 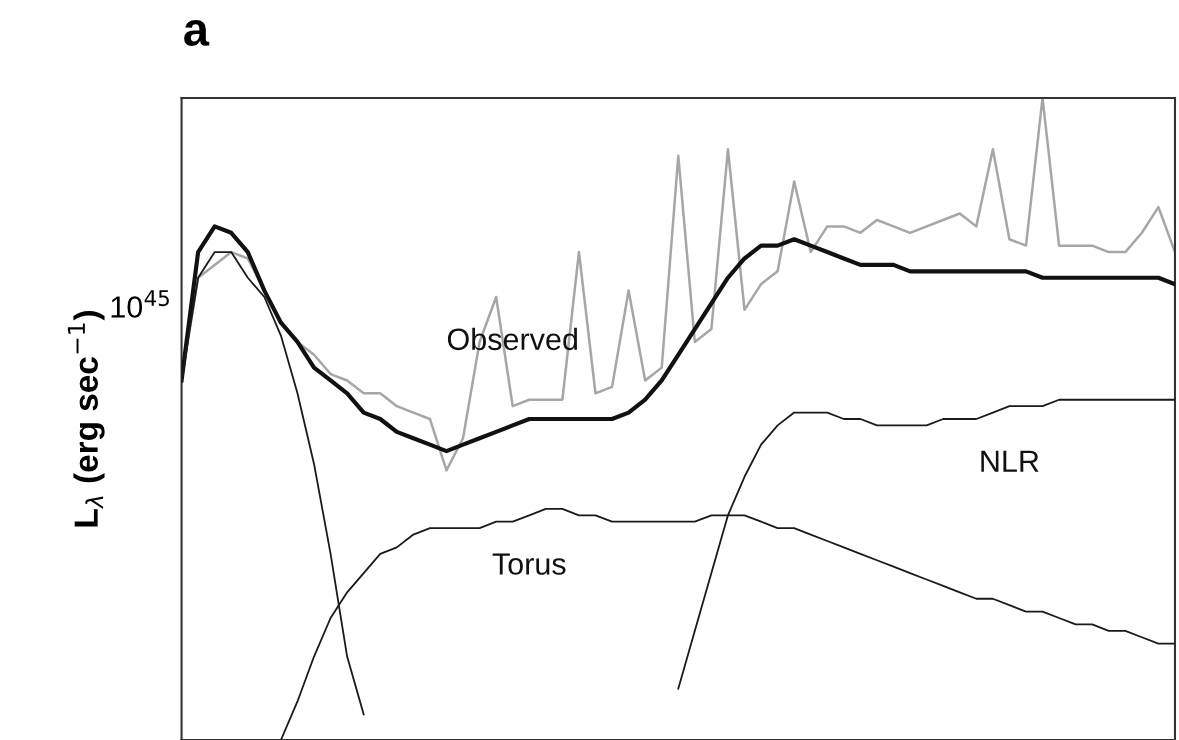 What do you see at coordinates (197, 33) in the screenshot?
I see `chart-title: a` at bounding box center [197, 33].